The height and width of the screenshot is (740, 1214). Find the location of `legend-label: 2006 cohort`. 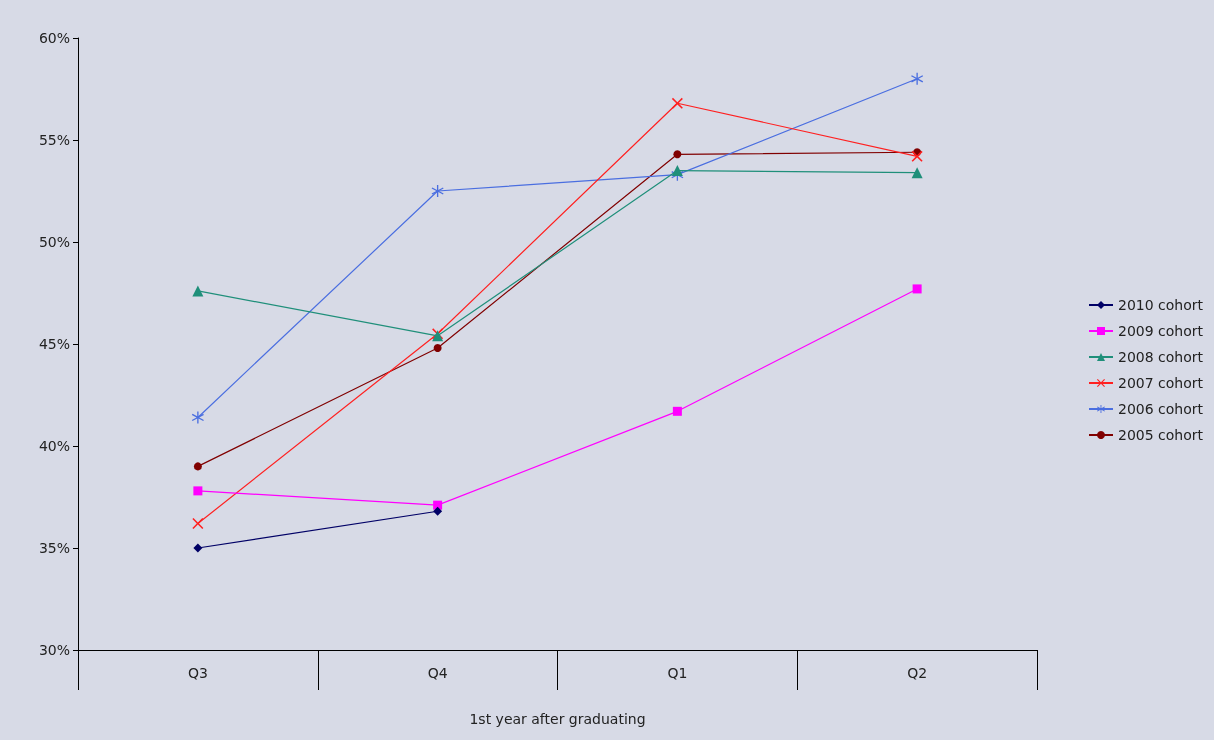

legend-label: 2006 cohort is located at coordinates (1160, 409).